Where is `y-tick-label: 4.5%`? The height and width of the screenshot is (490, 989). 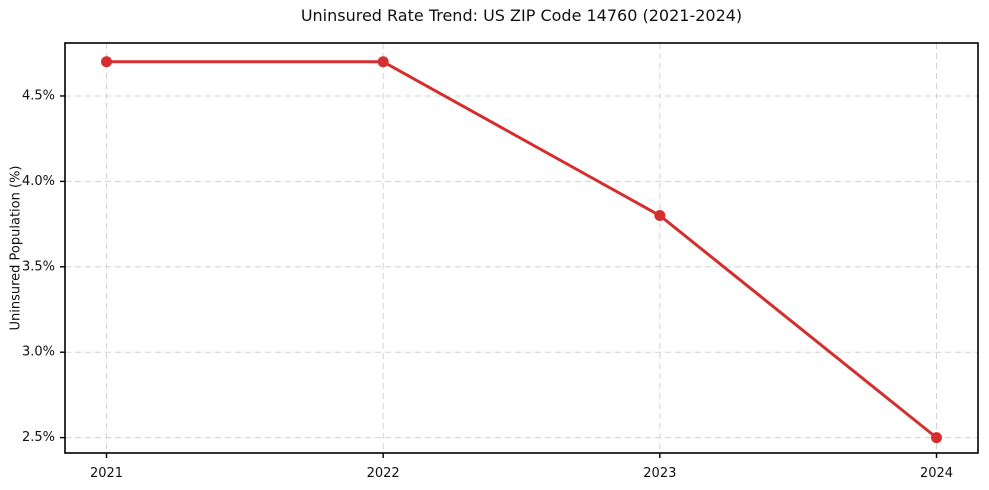
y-tick-label: 4.5% is located at coordinates (38, 95).